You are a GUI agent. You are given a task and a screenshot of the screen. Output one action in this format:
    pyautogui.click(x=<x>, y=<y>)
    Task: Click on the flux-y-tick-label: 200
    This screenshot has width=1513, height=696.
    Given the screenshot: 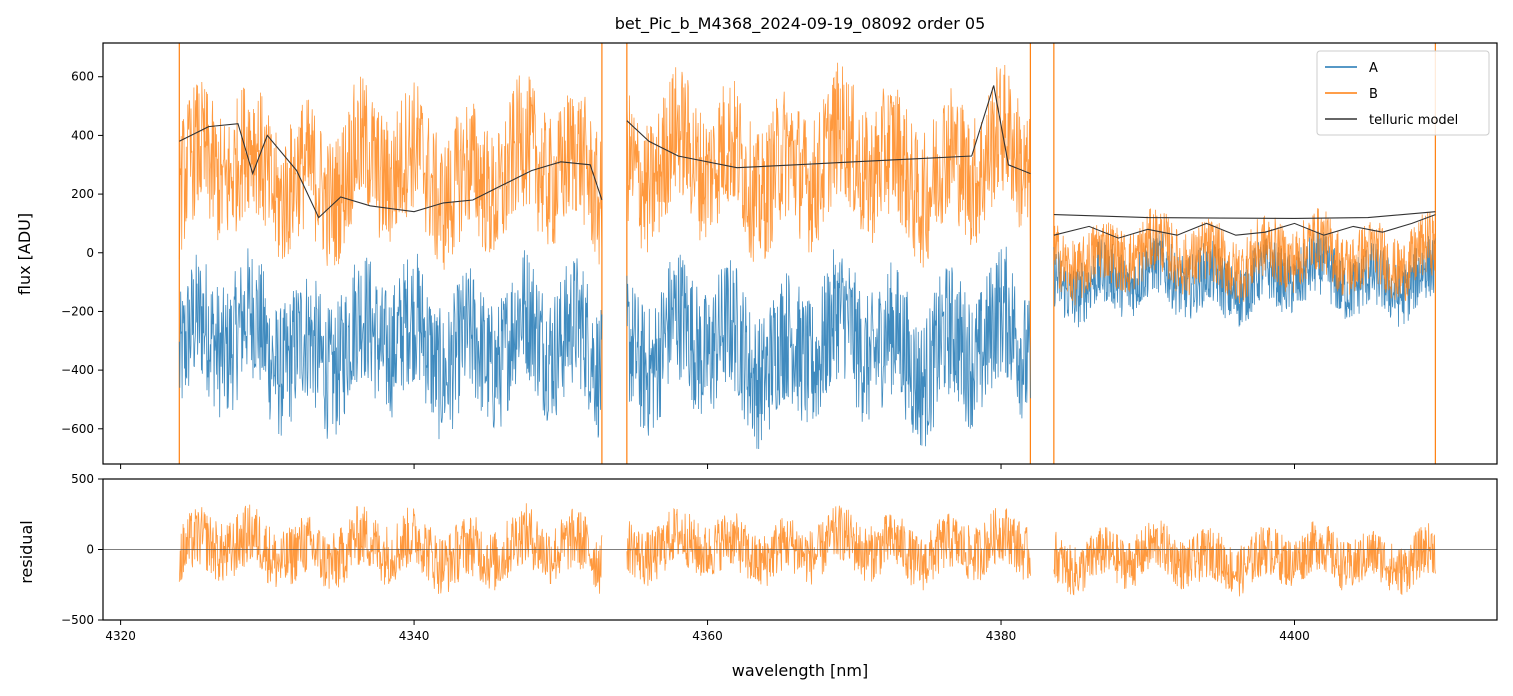 What is the action you would take?
    pyautogui.click(x=82, y=194)
    